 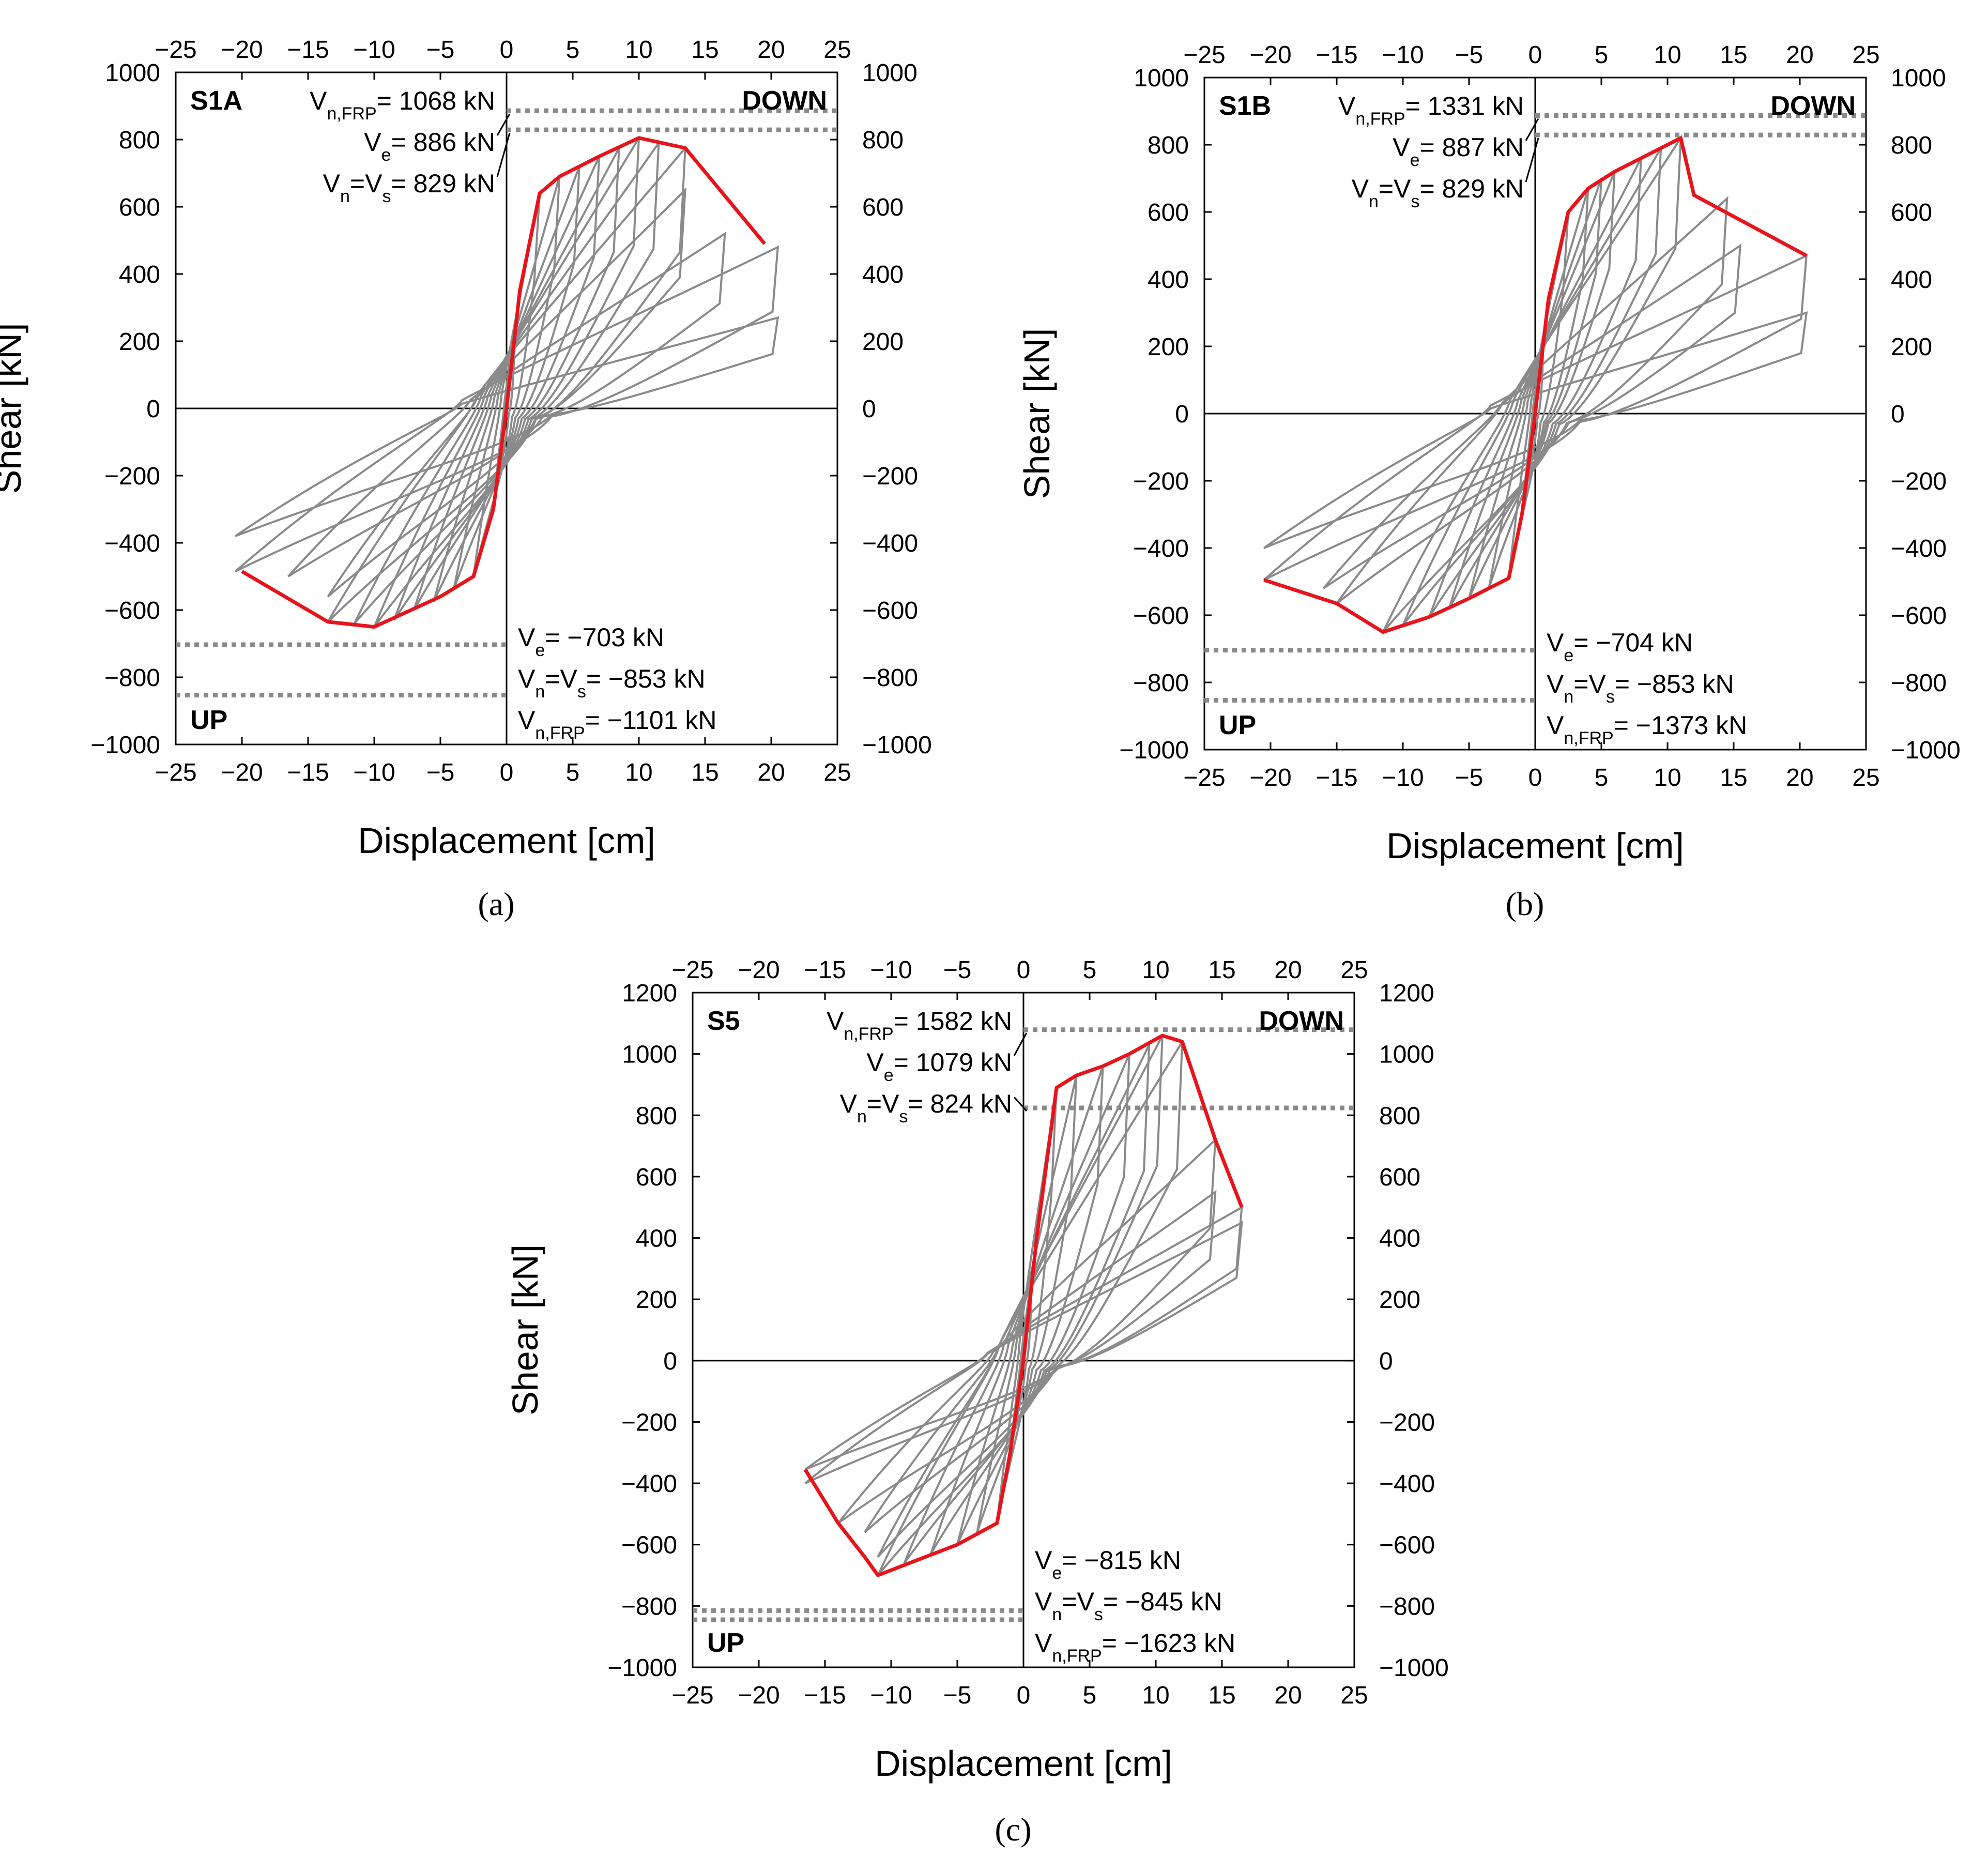 What do you see at coordinates (242, 50) in the screenshot?
I see `x-tick-label-top: −20` at bounding box center [242, 50].